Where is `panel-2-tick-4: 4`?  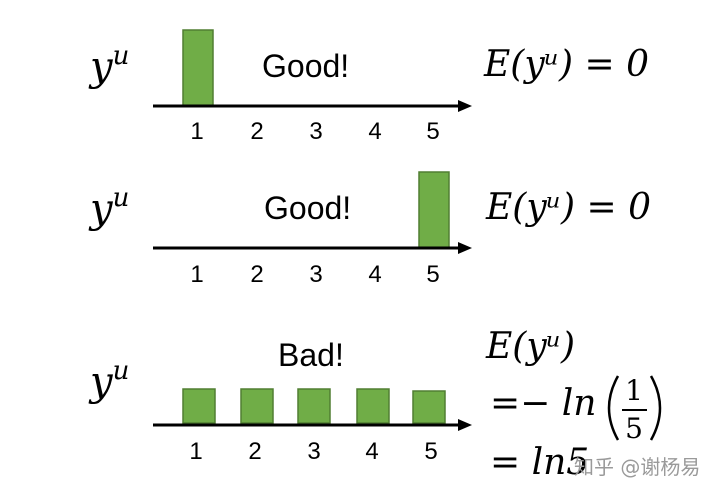 panel-2-tick-4: 4 is located at coordinates (374, 274).